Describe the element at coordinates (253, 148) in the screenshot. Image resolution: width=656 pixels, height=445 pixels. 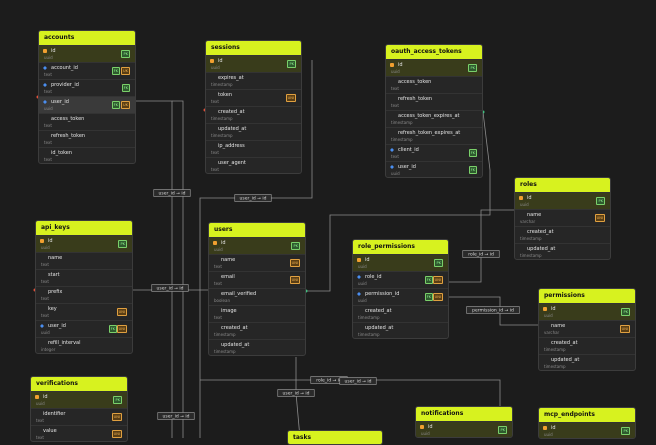
I see `column-row: ip_address text` at that location.